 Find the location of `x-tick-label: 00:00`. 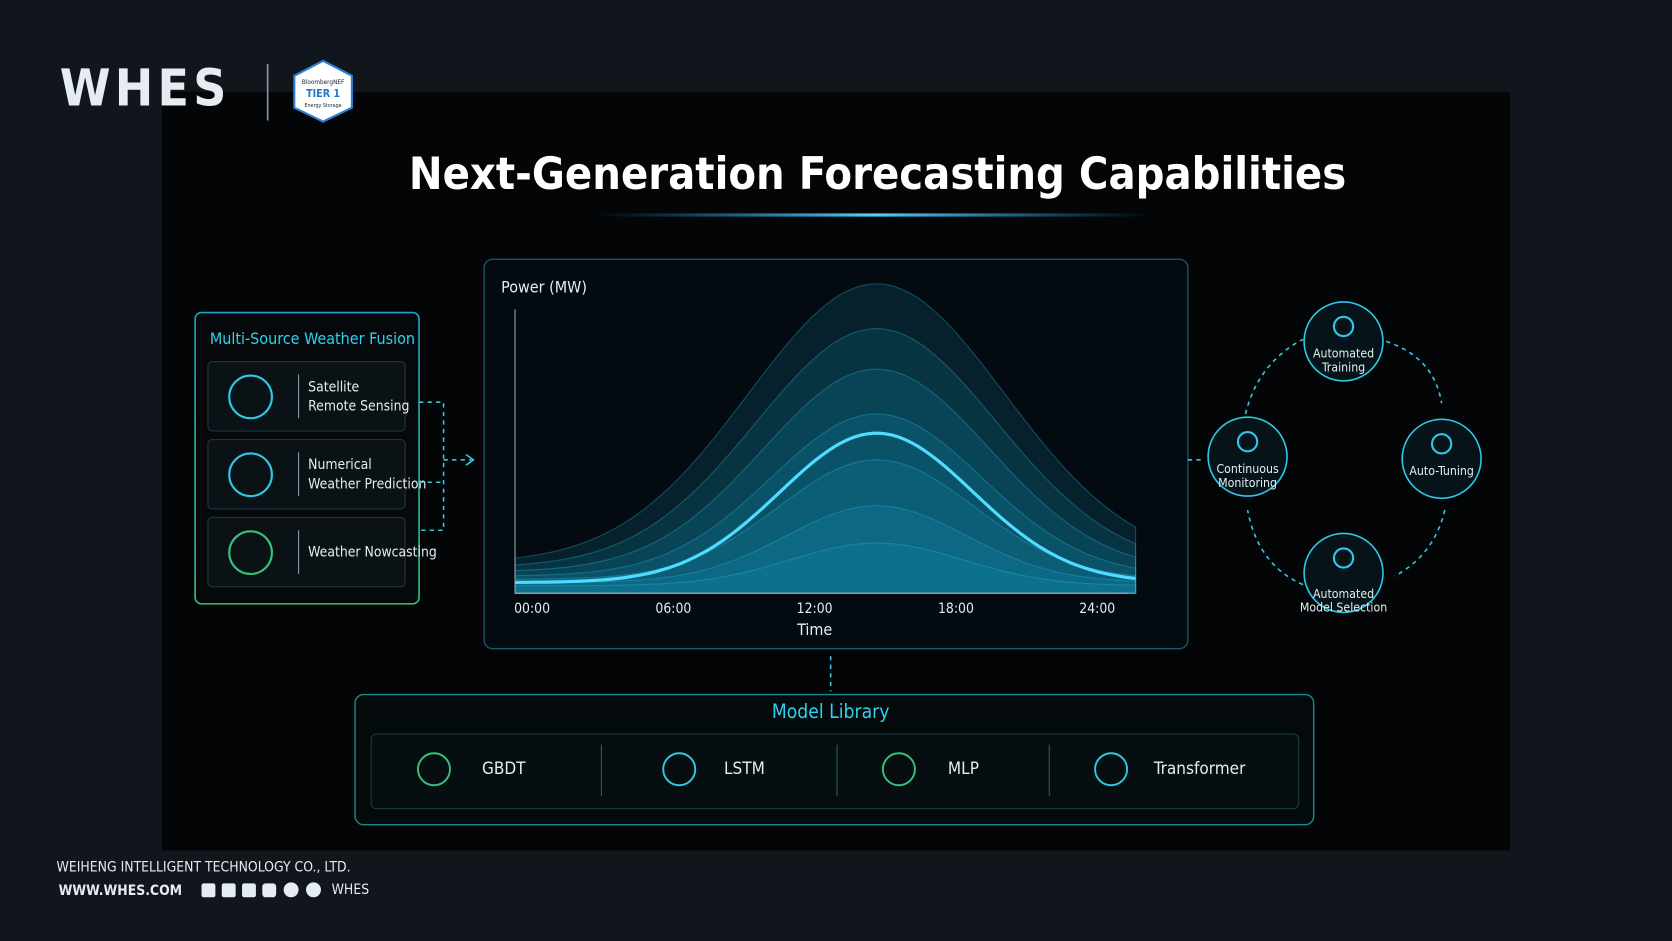

x-tick-label: 00:00 is located at coordinates (532, 609).